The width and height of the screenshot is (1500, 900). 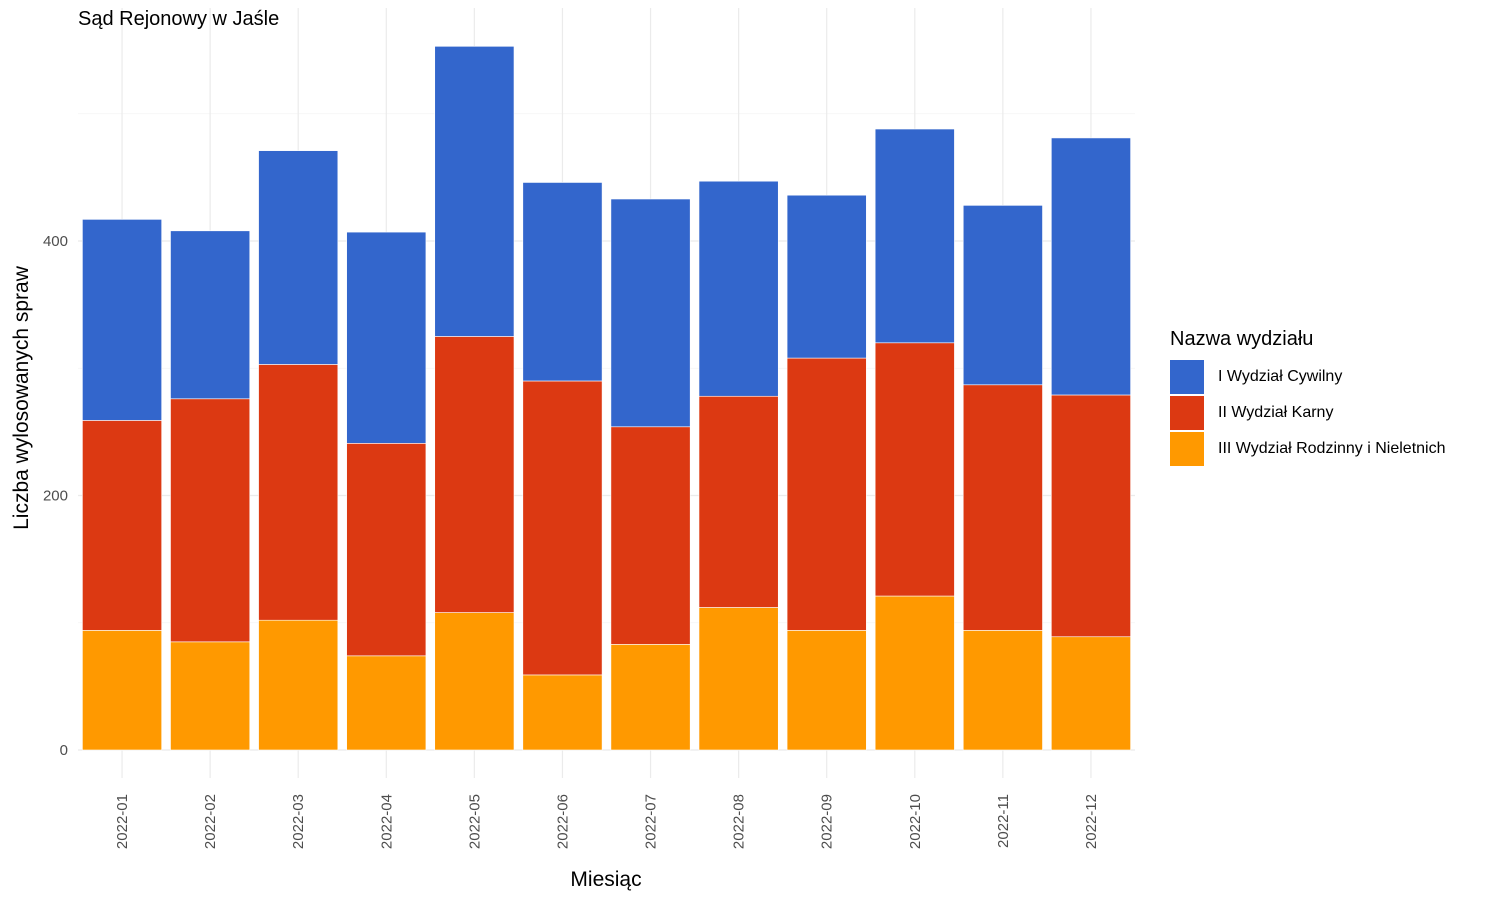 I want to click on x-axis-label: Miesiąc, so click(x=605, y=879).